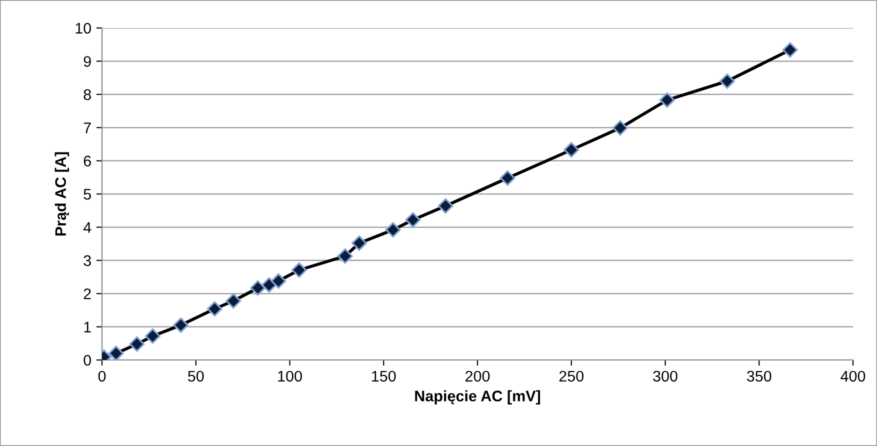 Image resolution: width=877 pixels, height=446 pixels. What do you see at coordinates (290, 376) in the screenshot?
I see `x-tick-label: 100` at bounding box center [290, 376].